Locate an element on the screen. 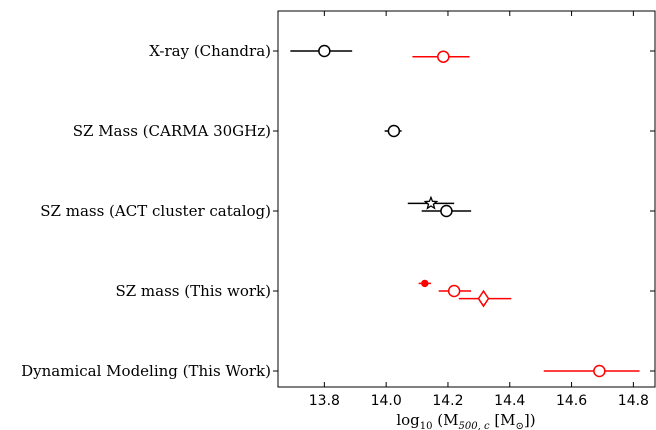 This screenshot has width=656, height=430. star-marker is located at coordinates (431, 202).